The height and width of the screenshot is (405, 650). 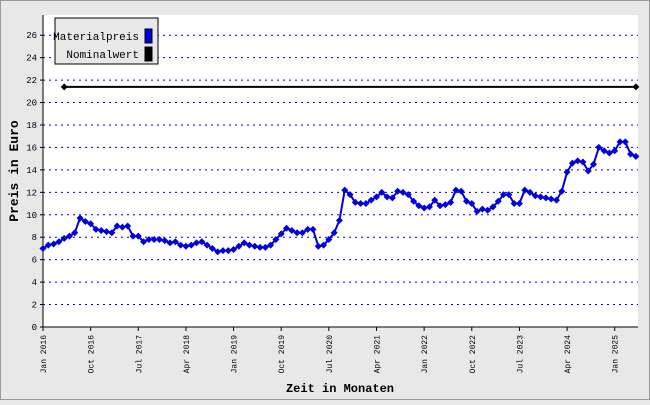 What do you see at coordinates (520, 354) in the screenshot?
I see `x-tick-label: Jul 2023` at bounding box center [520, 354].